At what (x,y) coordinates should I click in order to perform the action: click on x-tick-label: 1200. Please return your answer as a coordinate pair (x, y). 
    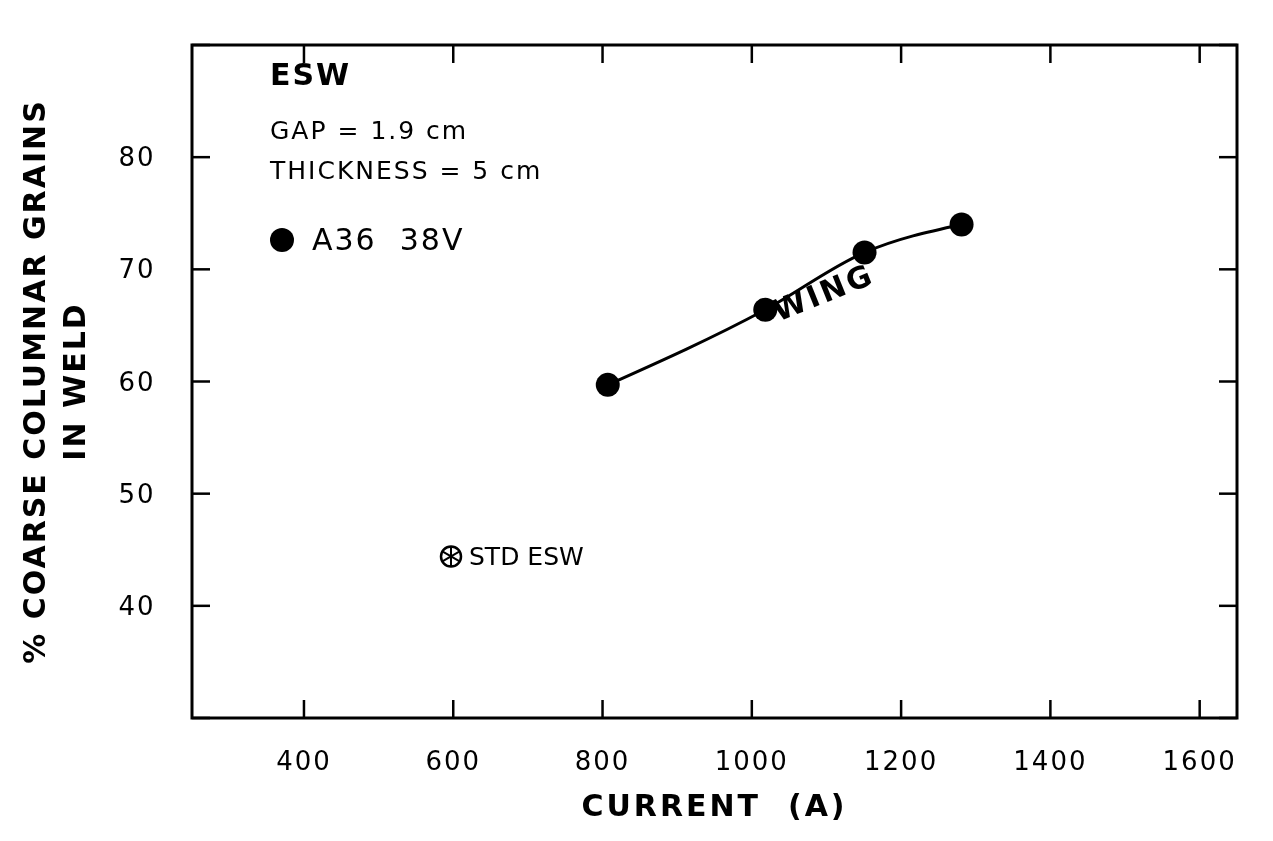
    Looking at the image, I should click on (901, 761).